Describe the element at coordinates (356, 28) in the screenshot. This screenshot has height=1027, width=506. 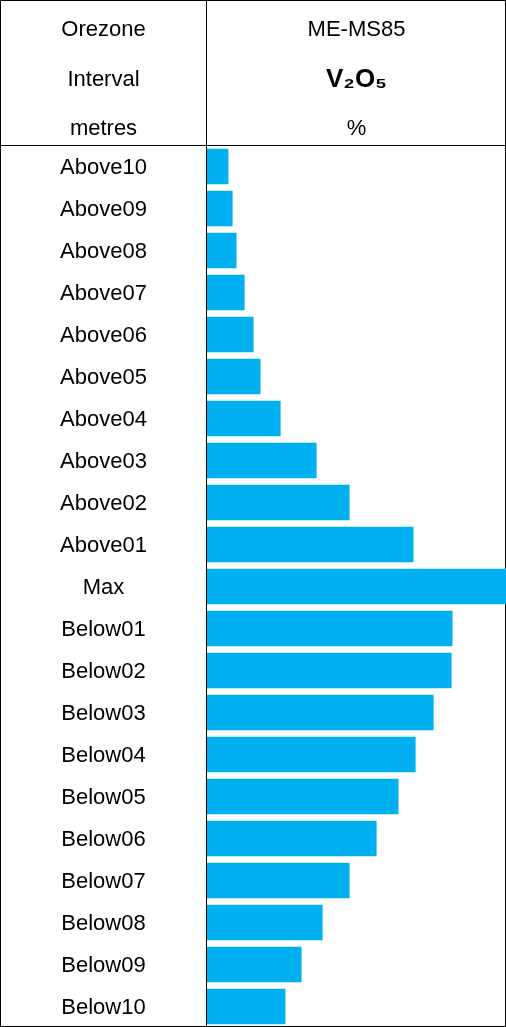
I see `chart-title: ME-MS85` at that location.